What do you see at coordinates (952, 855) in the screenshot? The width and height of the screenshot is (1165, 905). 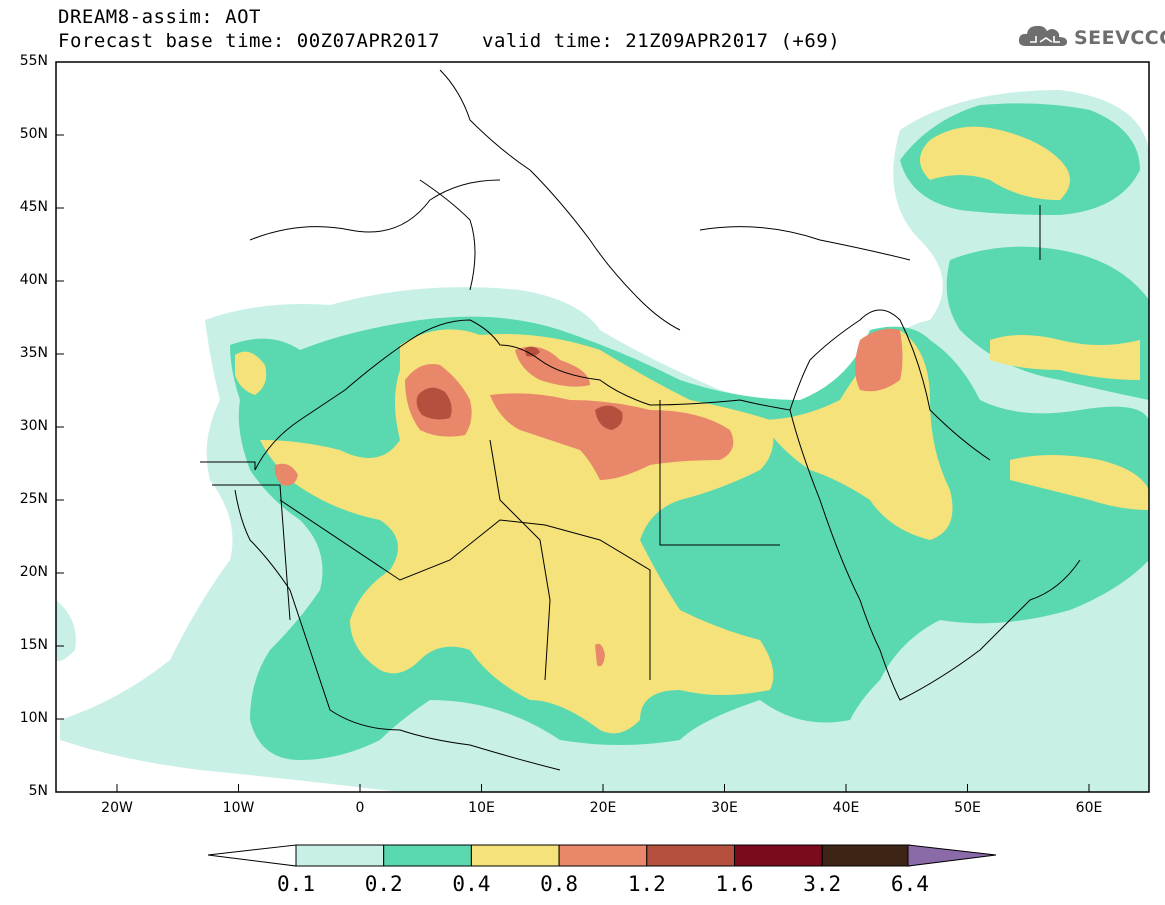 I see `colorbar-arrow-high` at bounding box center [952, 855].